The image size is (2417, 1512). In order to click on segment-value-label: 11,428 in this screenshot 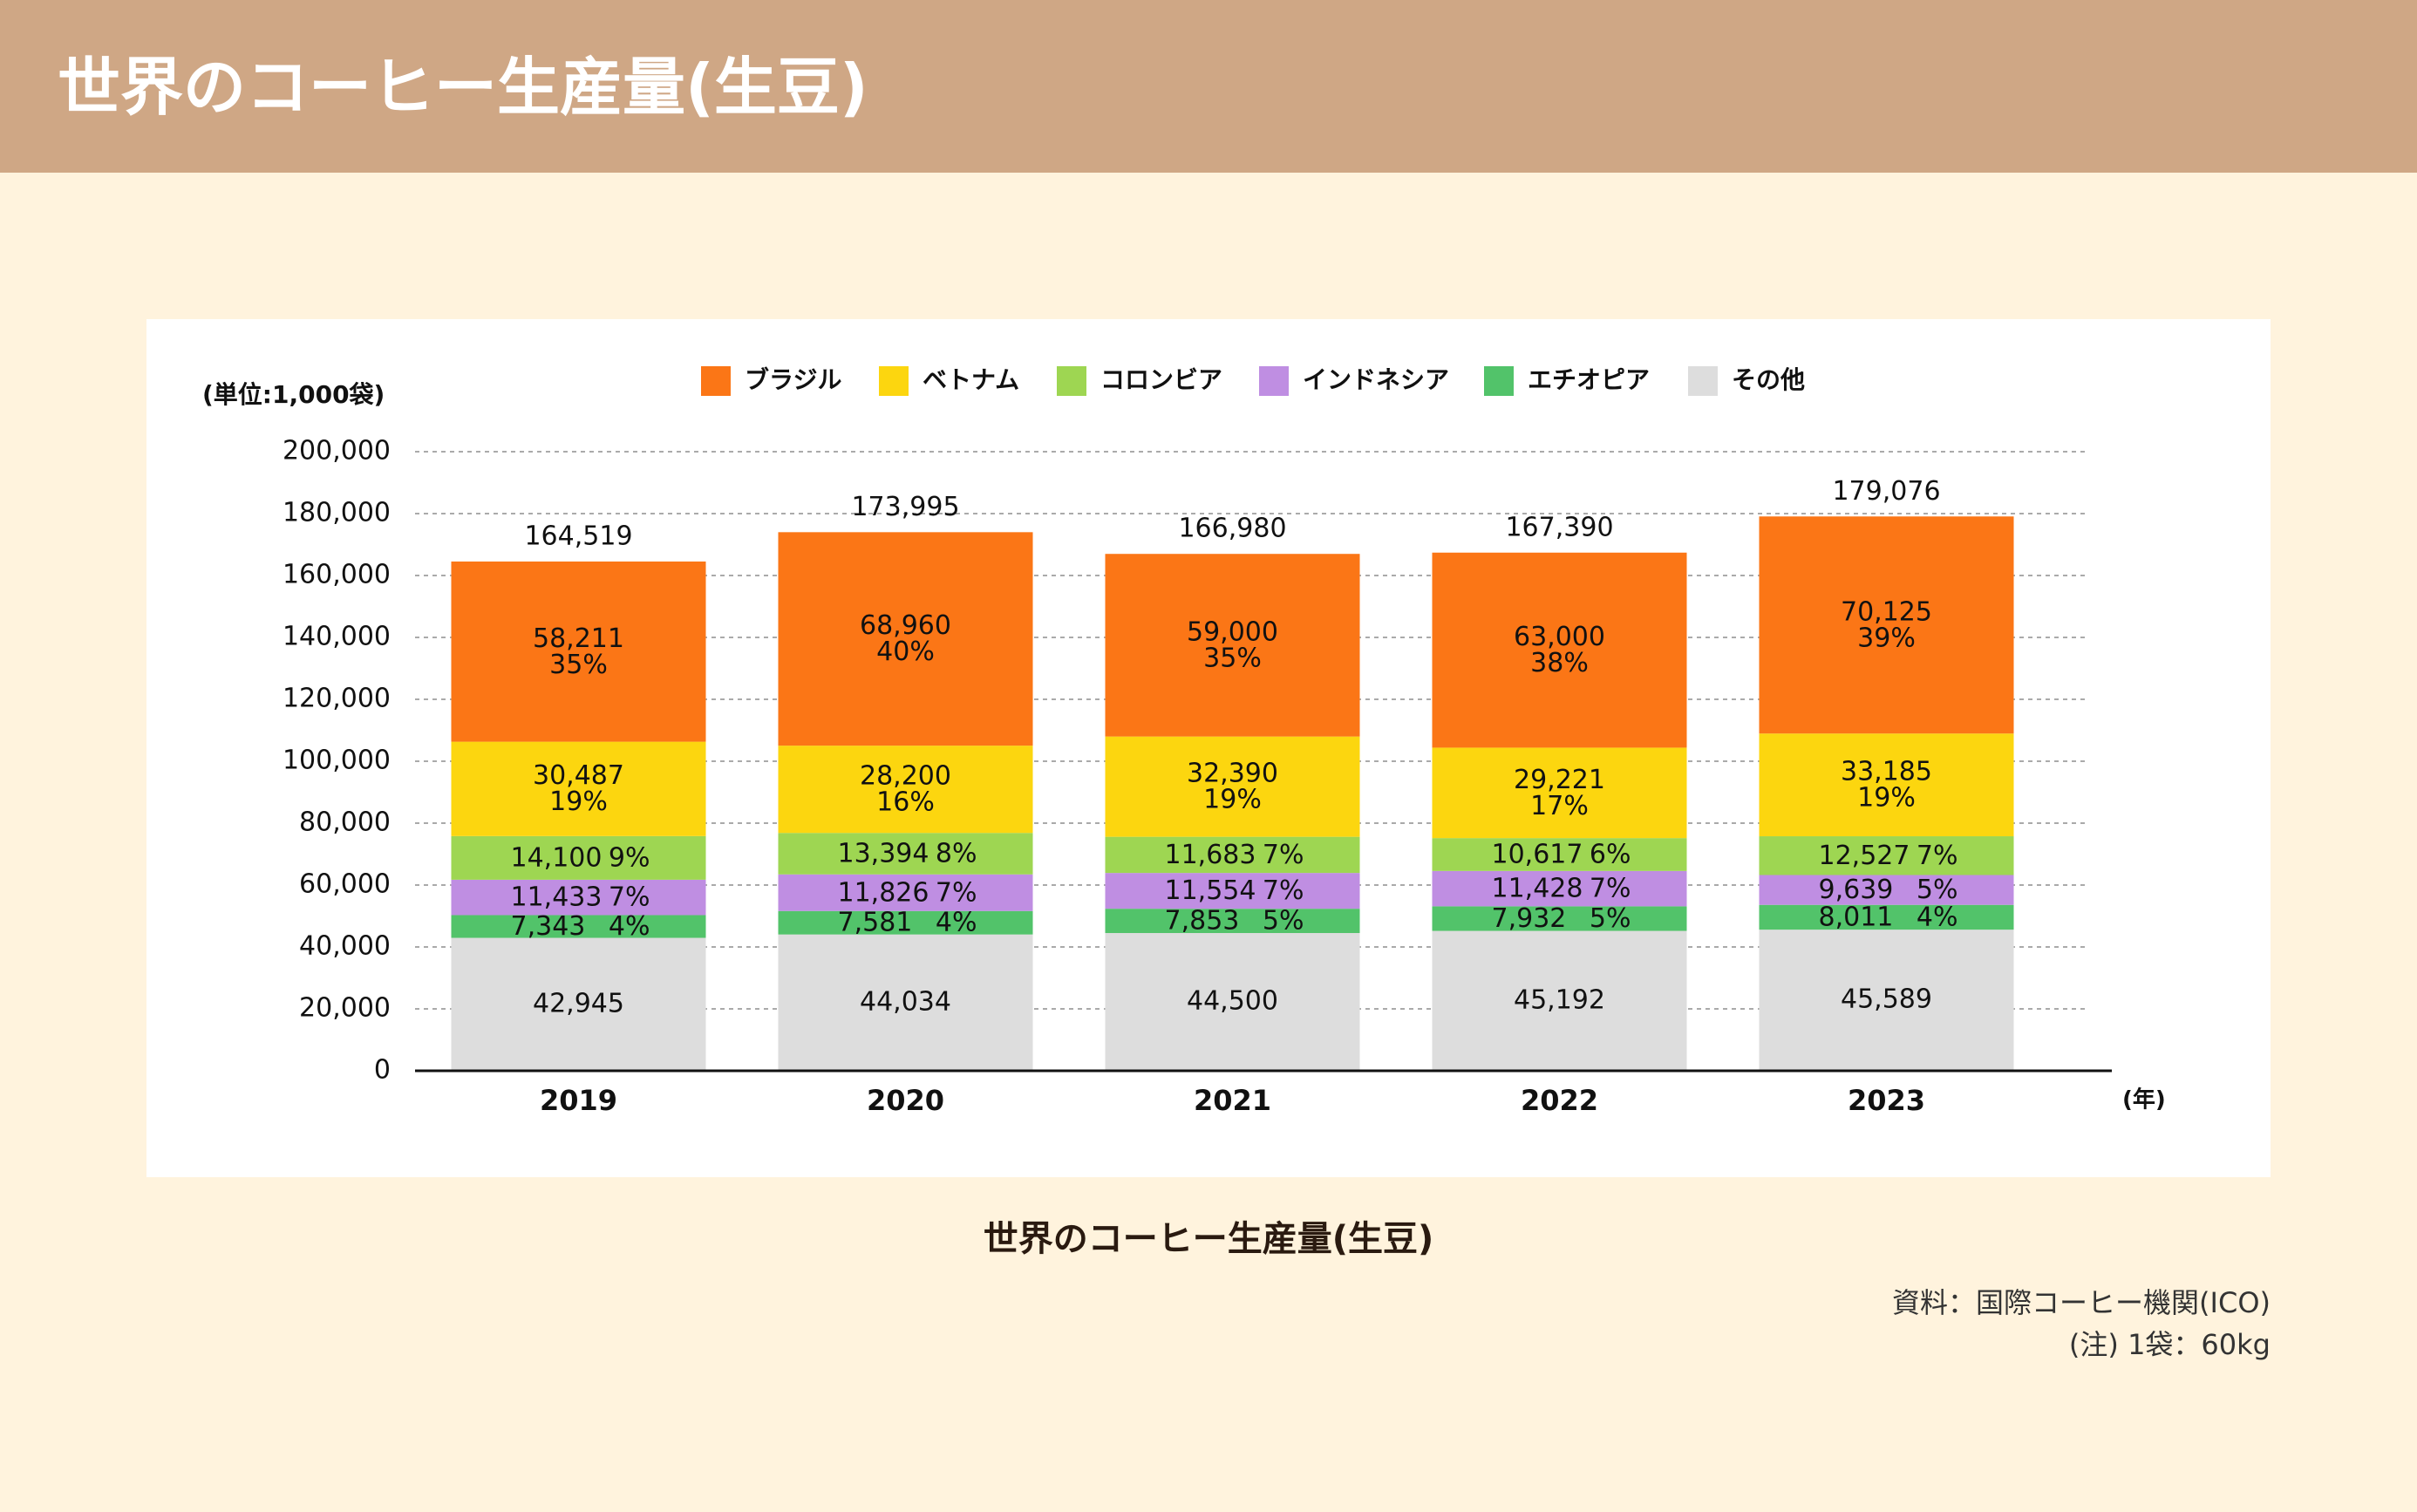, I will do `click(1537, 889)`.